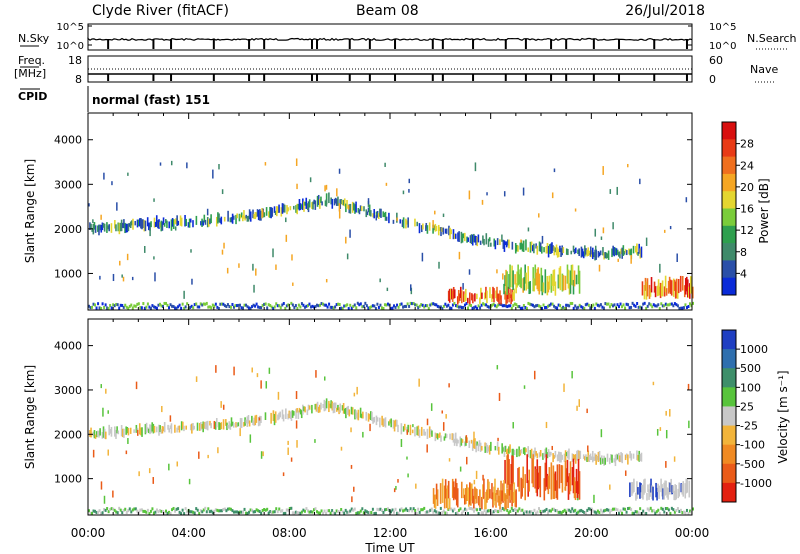  Describe the element at coordinates (387, 11) in the screenshot. I see `beam-title: Beam 08` at that location.